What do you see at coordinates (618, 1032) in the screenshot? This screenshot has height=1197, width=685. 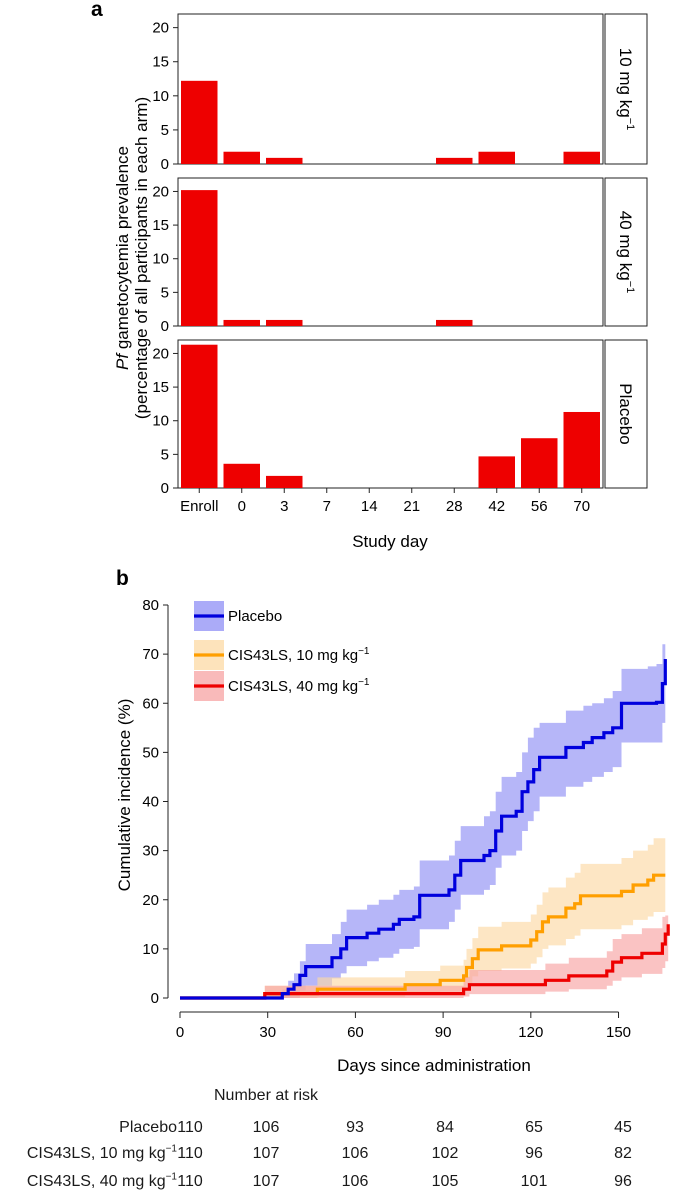 I see `x-tick-label: 150` at bounding box center [618, 1032].